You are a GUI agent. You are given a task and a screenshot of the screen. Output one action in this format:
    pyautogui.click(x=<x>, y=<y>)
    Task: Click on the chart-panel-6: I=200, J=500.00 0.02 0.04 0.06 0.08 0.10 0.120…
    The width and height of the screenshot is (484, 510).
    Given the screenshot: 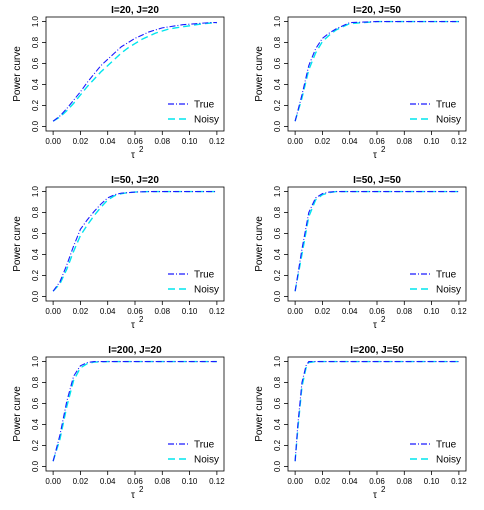 What is the action you would take?
    pyautogui.click(x=360, y=423)
    